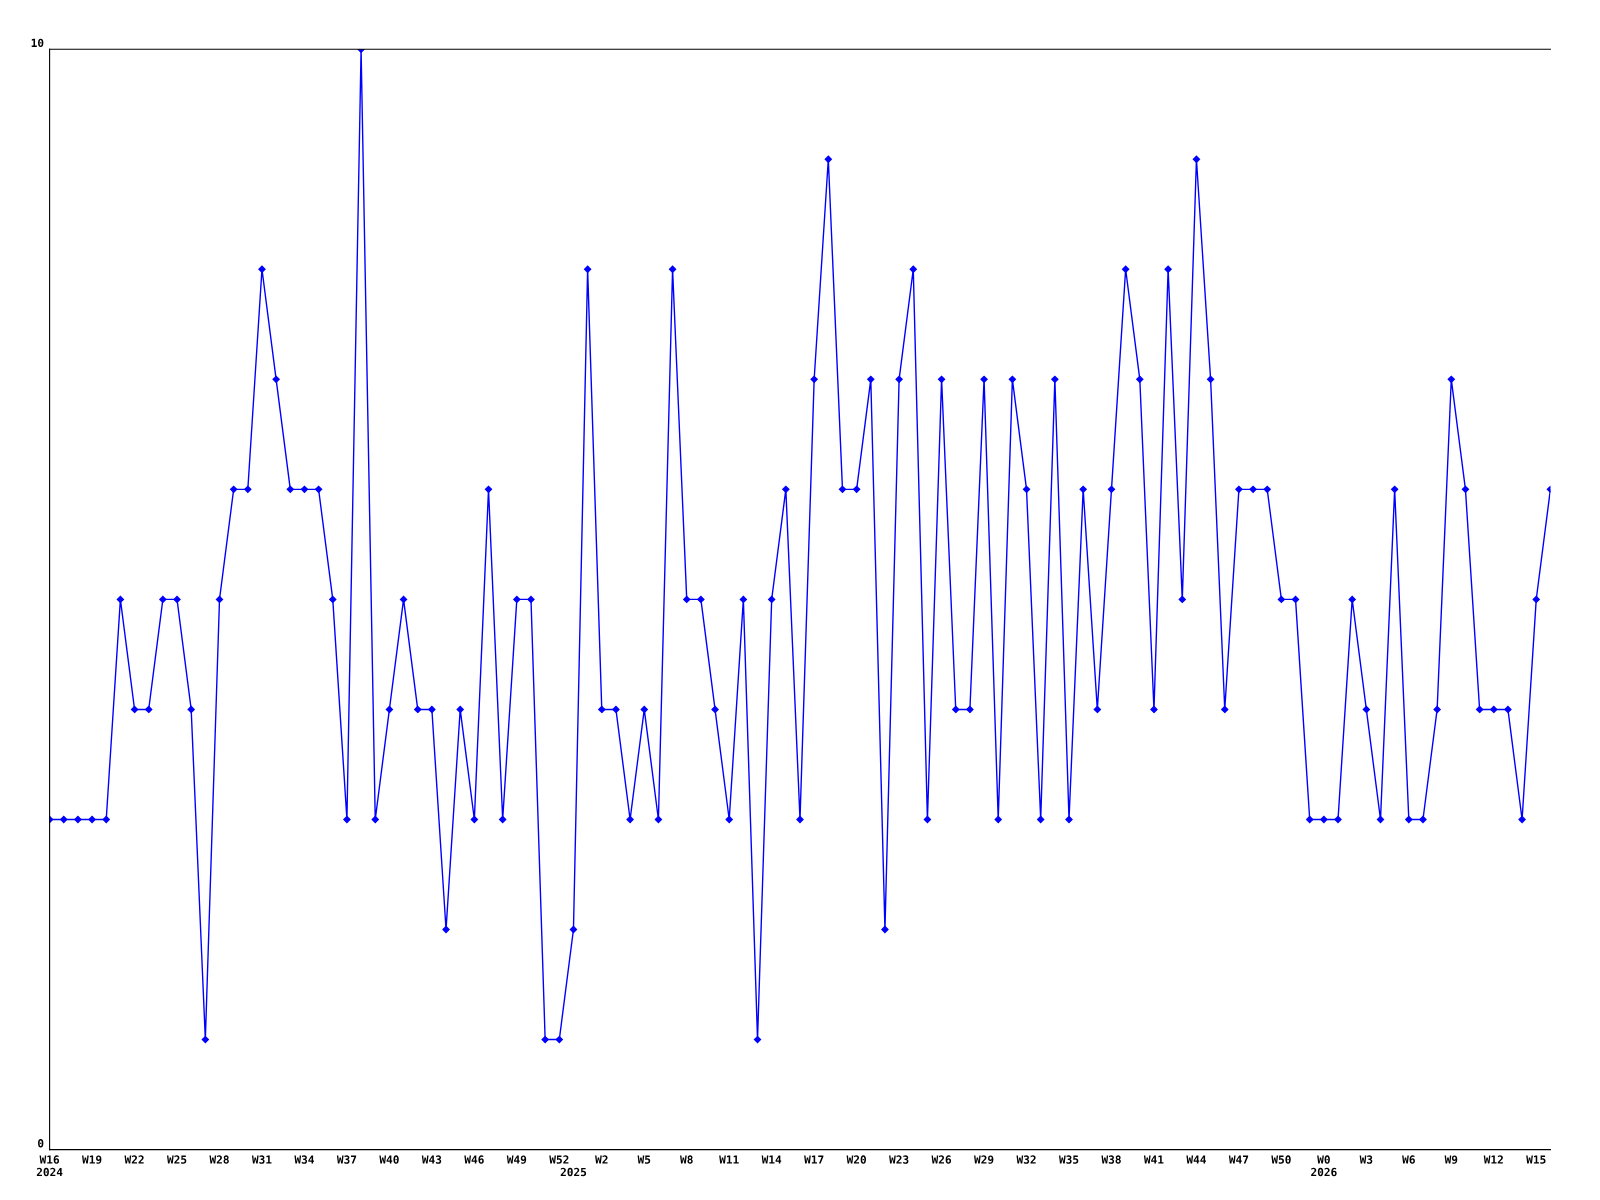 The width and height of the screenshot is (1600, 1200). Describe the element at coordinates (134, 1159) in the screenshot. I see `x-tick-label: W22` at that location.